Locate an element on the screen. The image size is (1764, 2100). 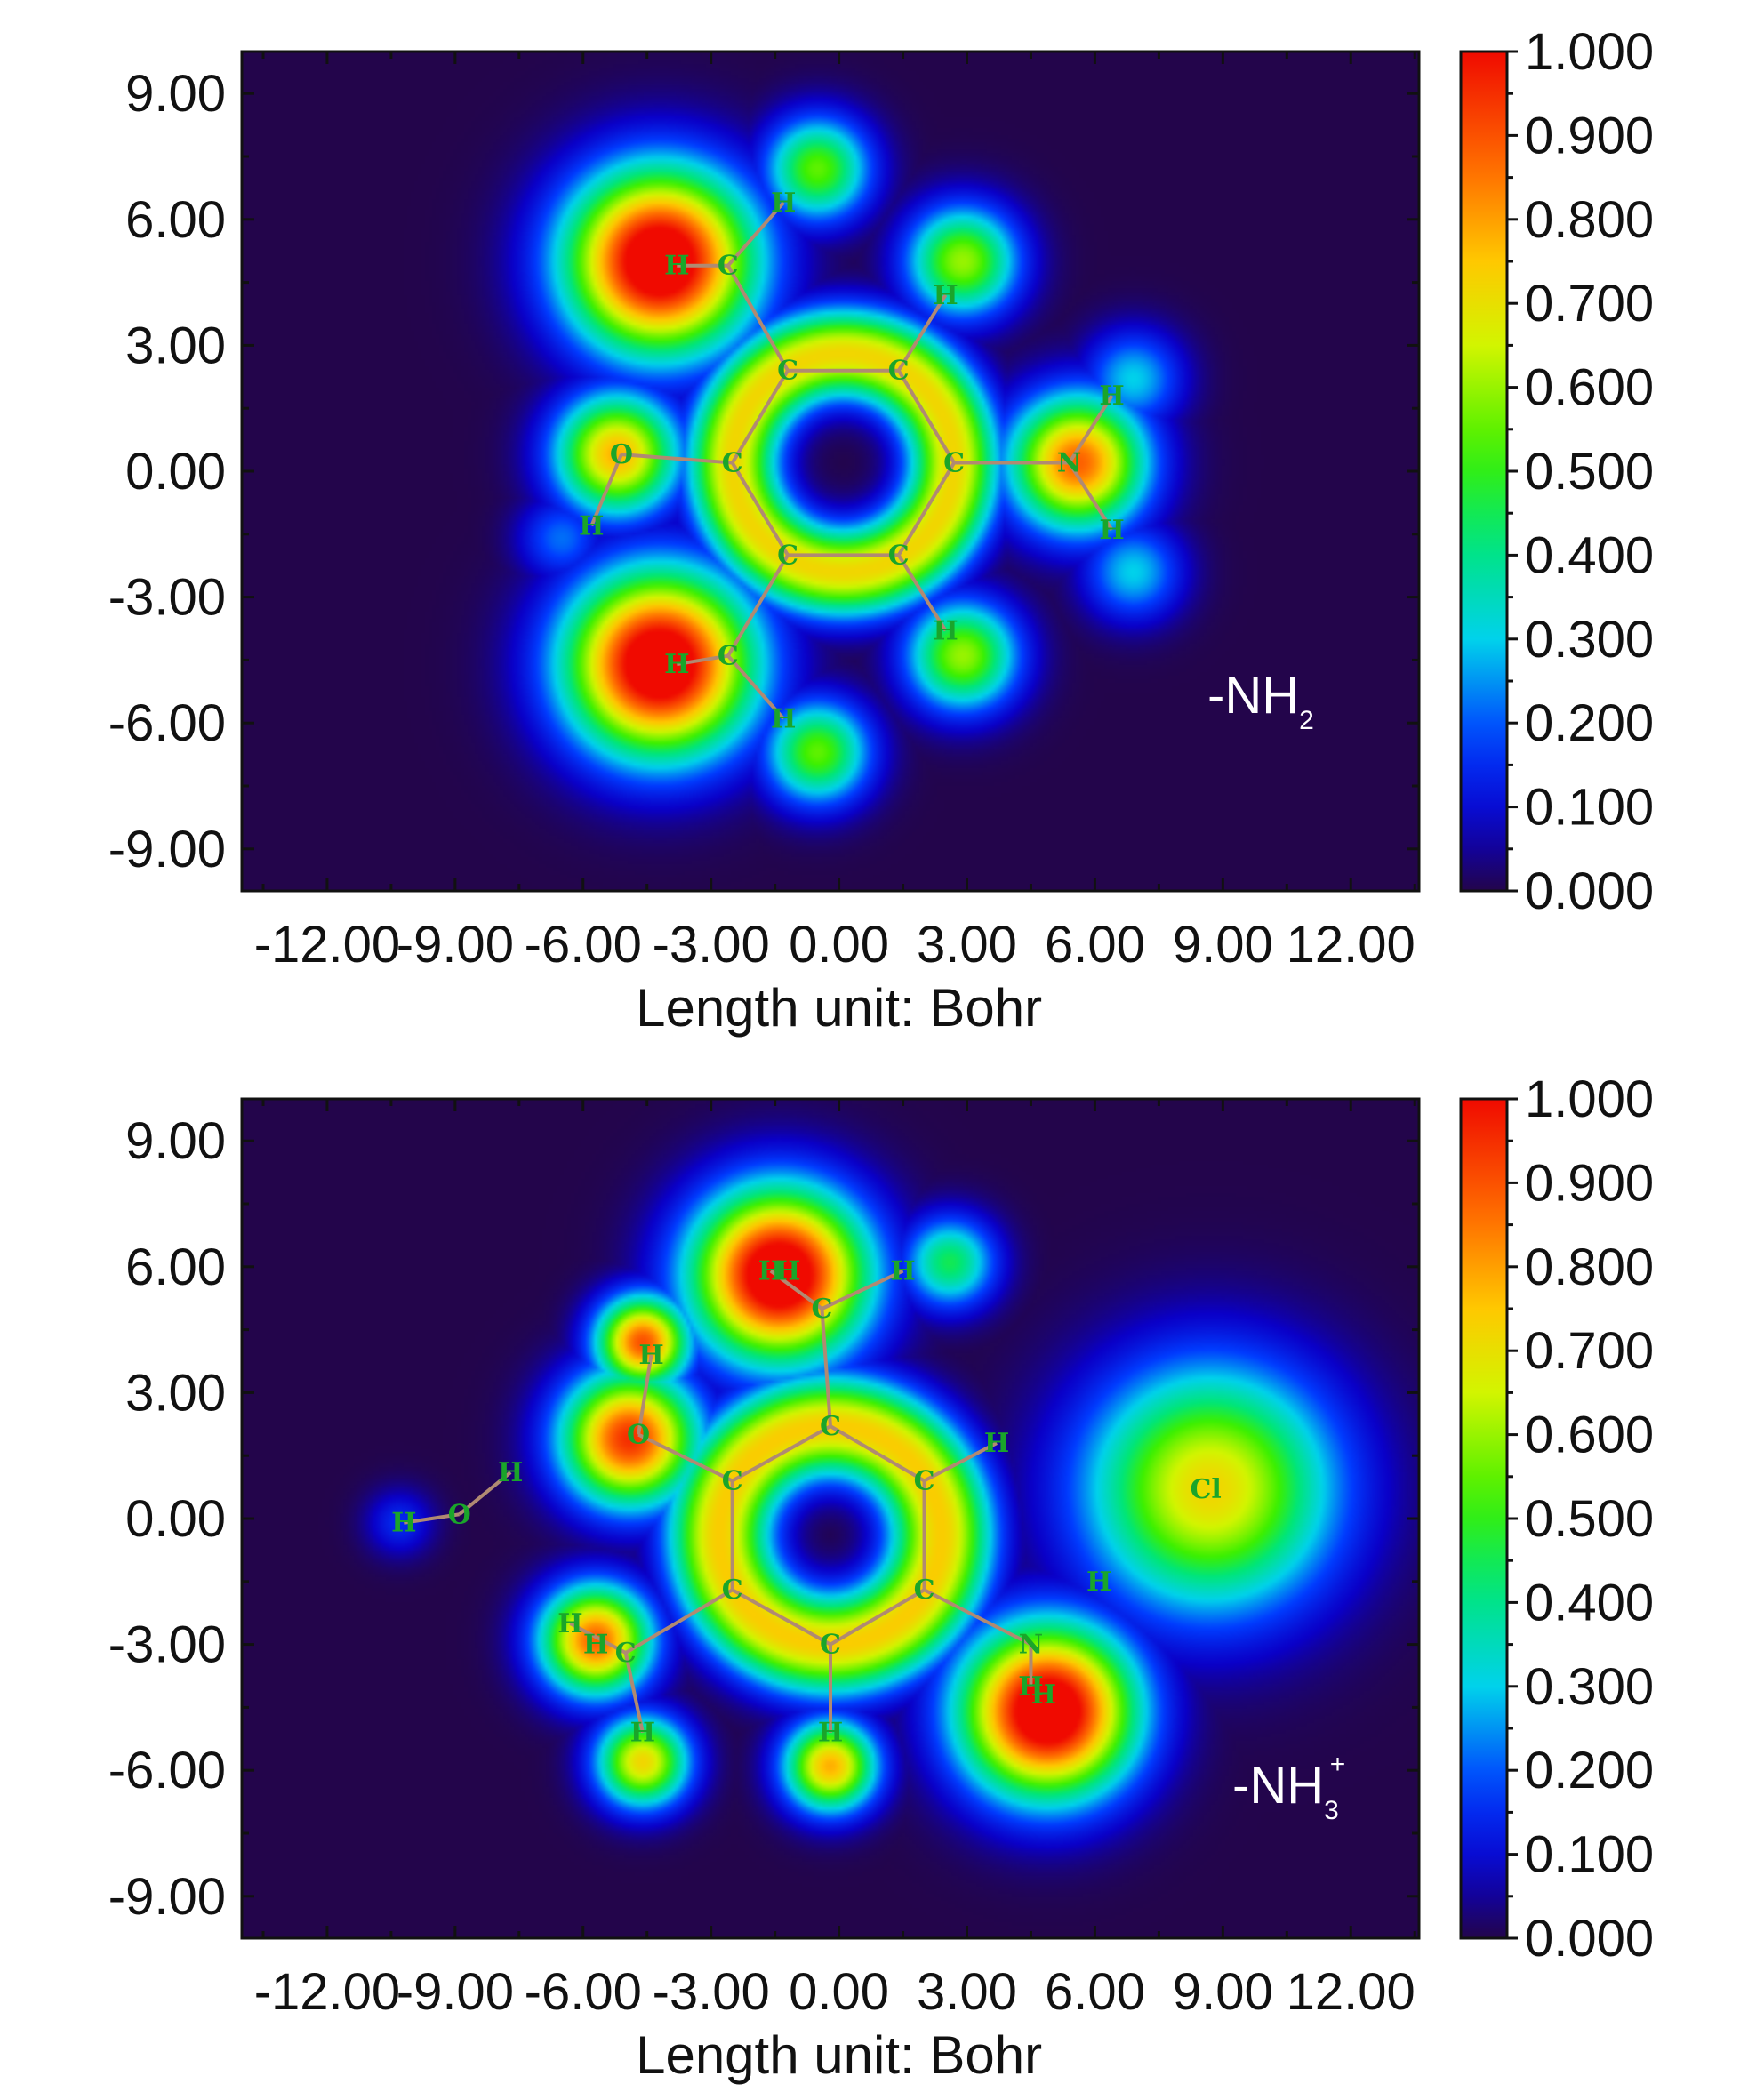
x-tick-label: 6.00 is located at coordinates (1095, 1992).